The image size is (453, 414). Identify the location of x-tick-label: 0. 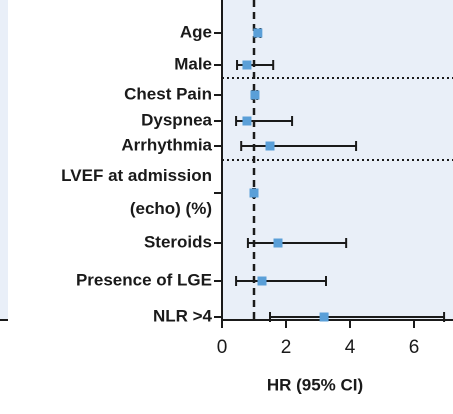
(222, 347).